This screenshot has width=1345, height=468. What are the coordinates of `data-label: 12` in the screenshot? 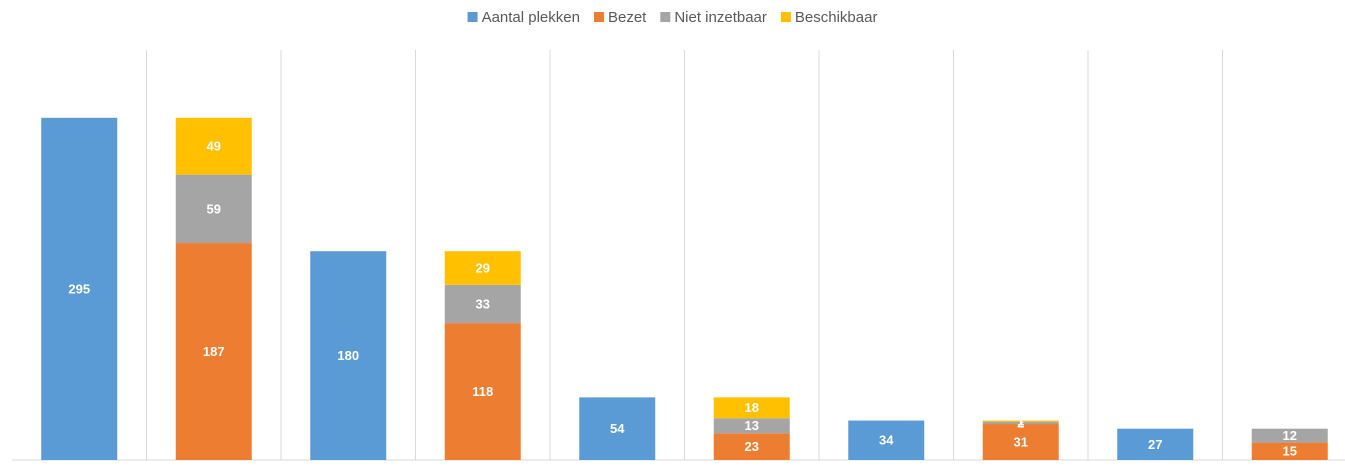 It's located at (1290, 435).